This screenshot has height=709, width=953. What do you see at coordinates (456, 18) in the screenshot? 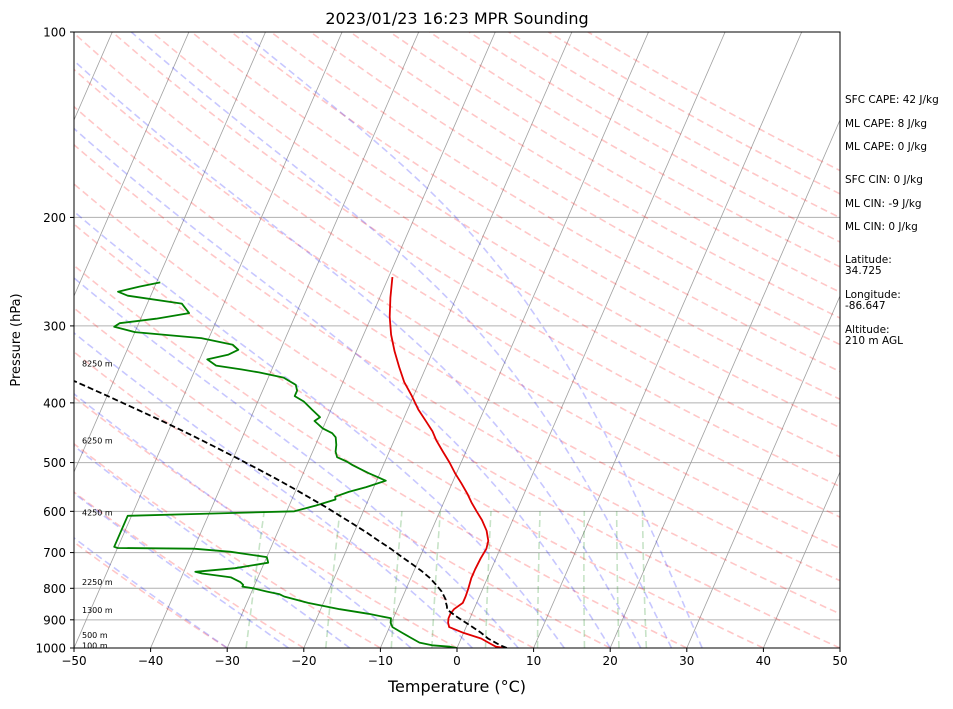
I see `chart-title: 2023/01/23 16:23 MPR Sounding` at bounding box center [456, 18].